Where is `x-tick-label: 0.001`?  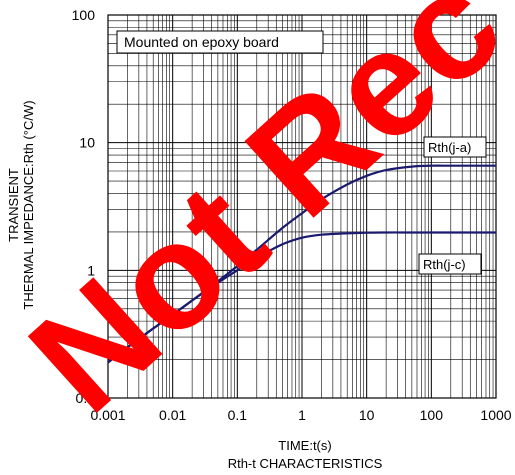 x-tick-label: 0.001 is located at coordinates (107, 415).